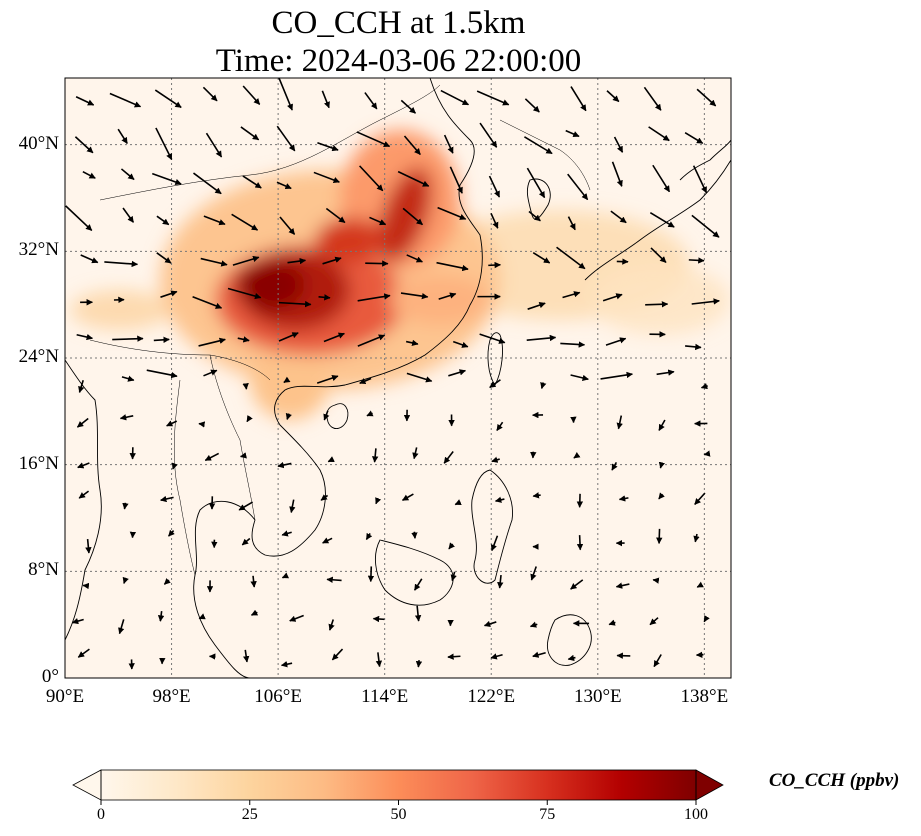 The width and height of the screenshot is (921, 836). I want to click on lon-tick-label: 114°E, so click(385, 696).